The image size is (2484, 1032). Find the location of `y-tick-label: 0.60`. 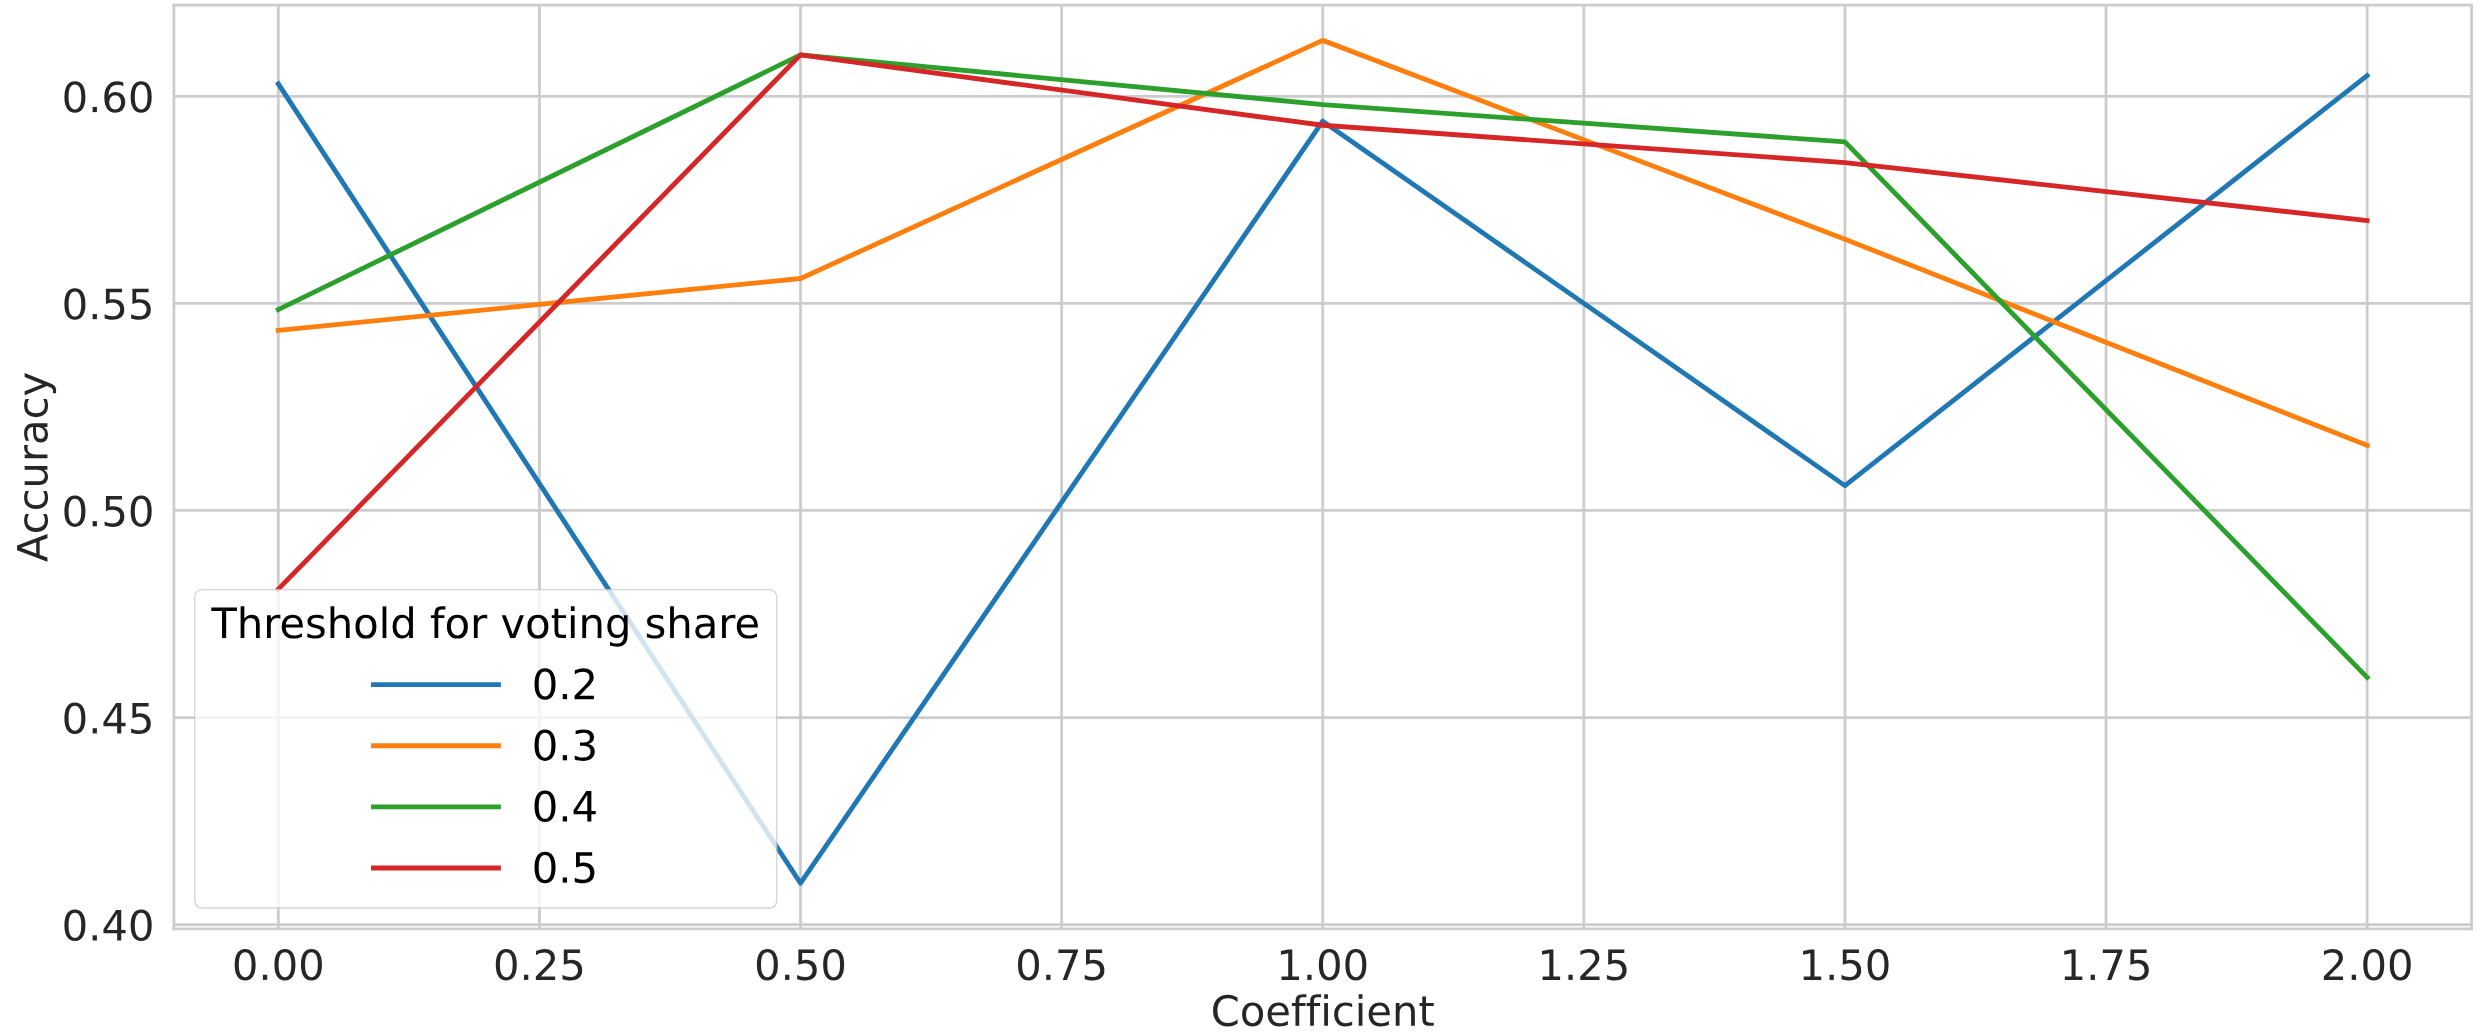

y-tick-label: 0.60 is located at coordinates (108, 97).